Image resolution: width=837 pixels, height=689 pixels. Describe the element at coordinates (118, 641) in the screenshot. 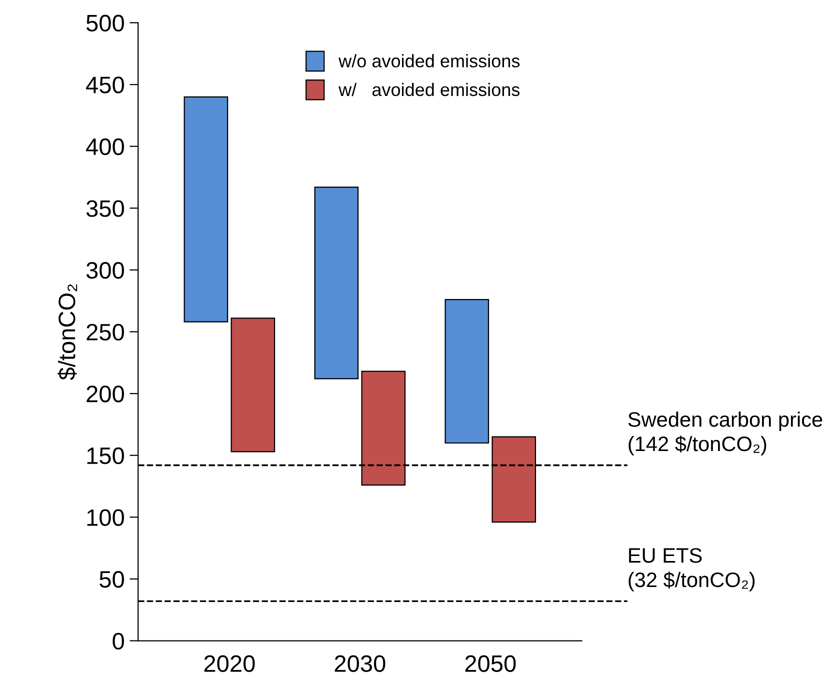

I see `y-tick-label: 0` at that location.